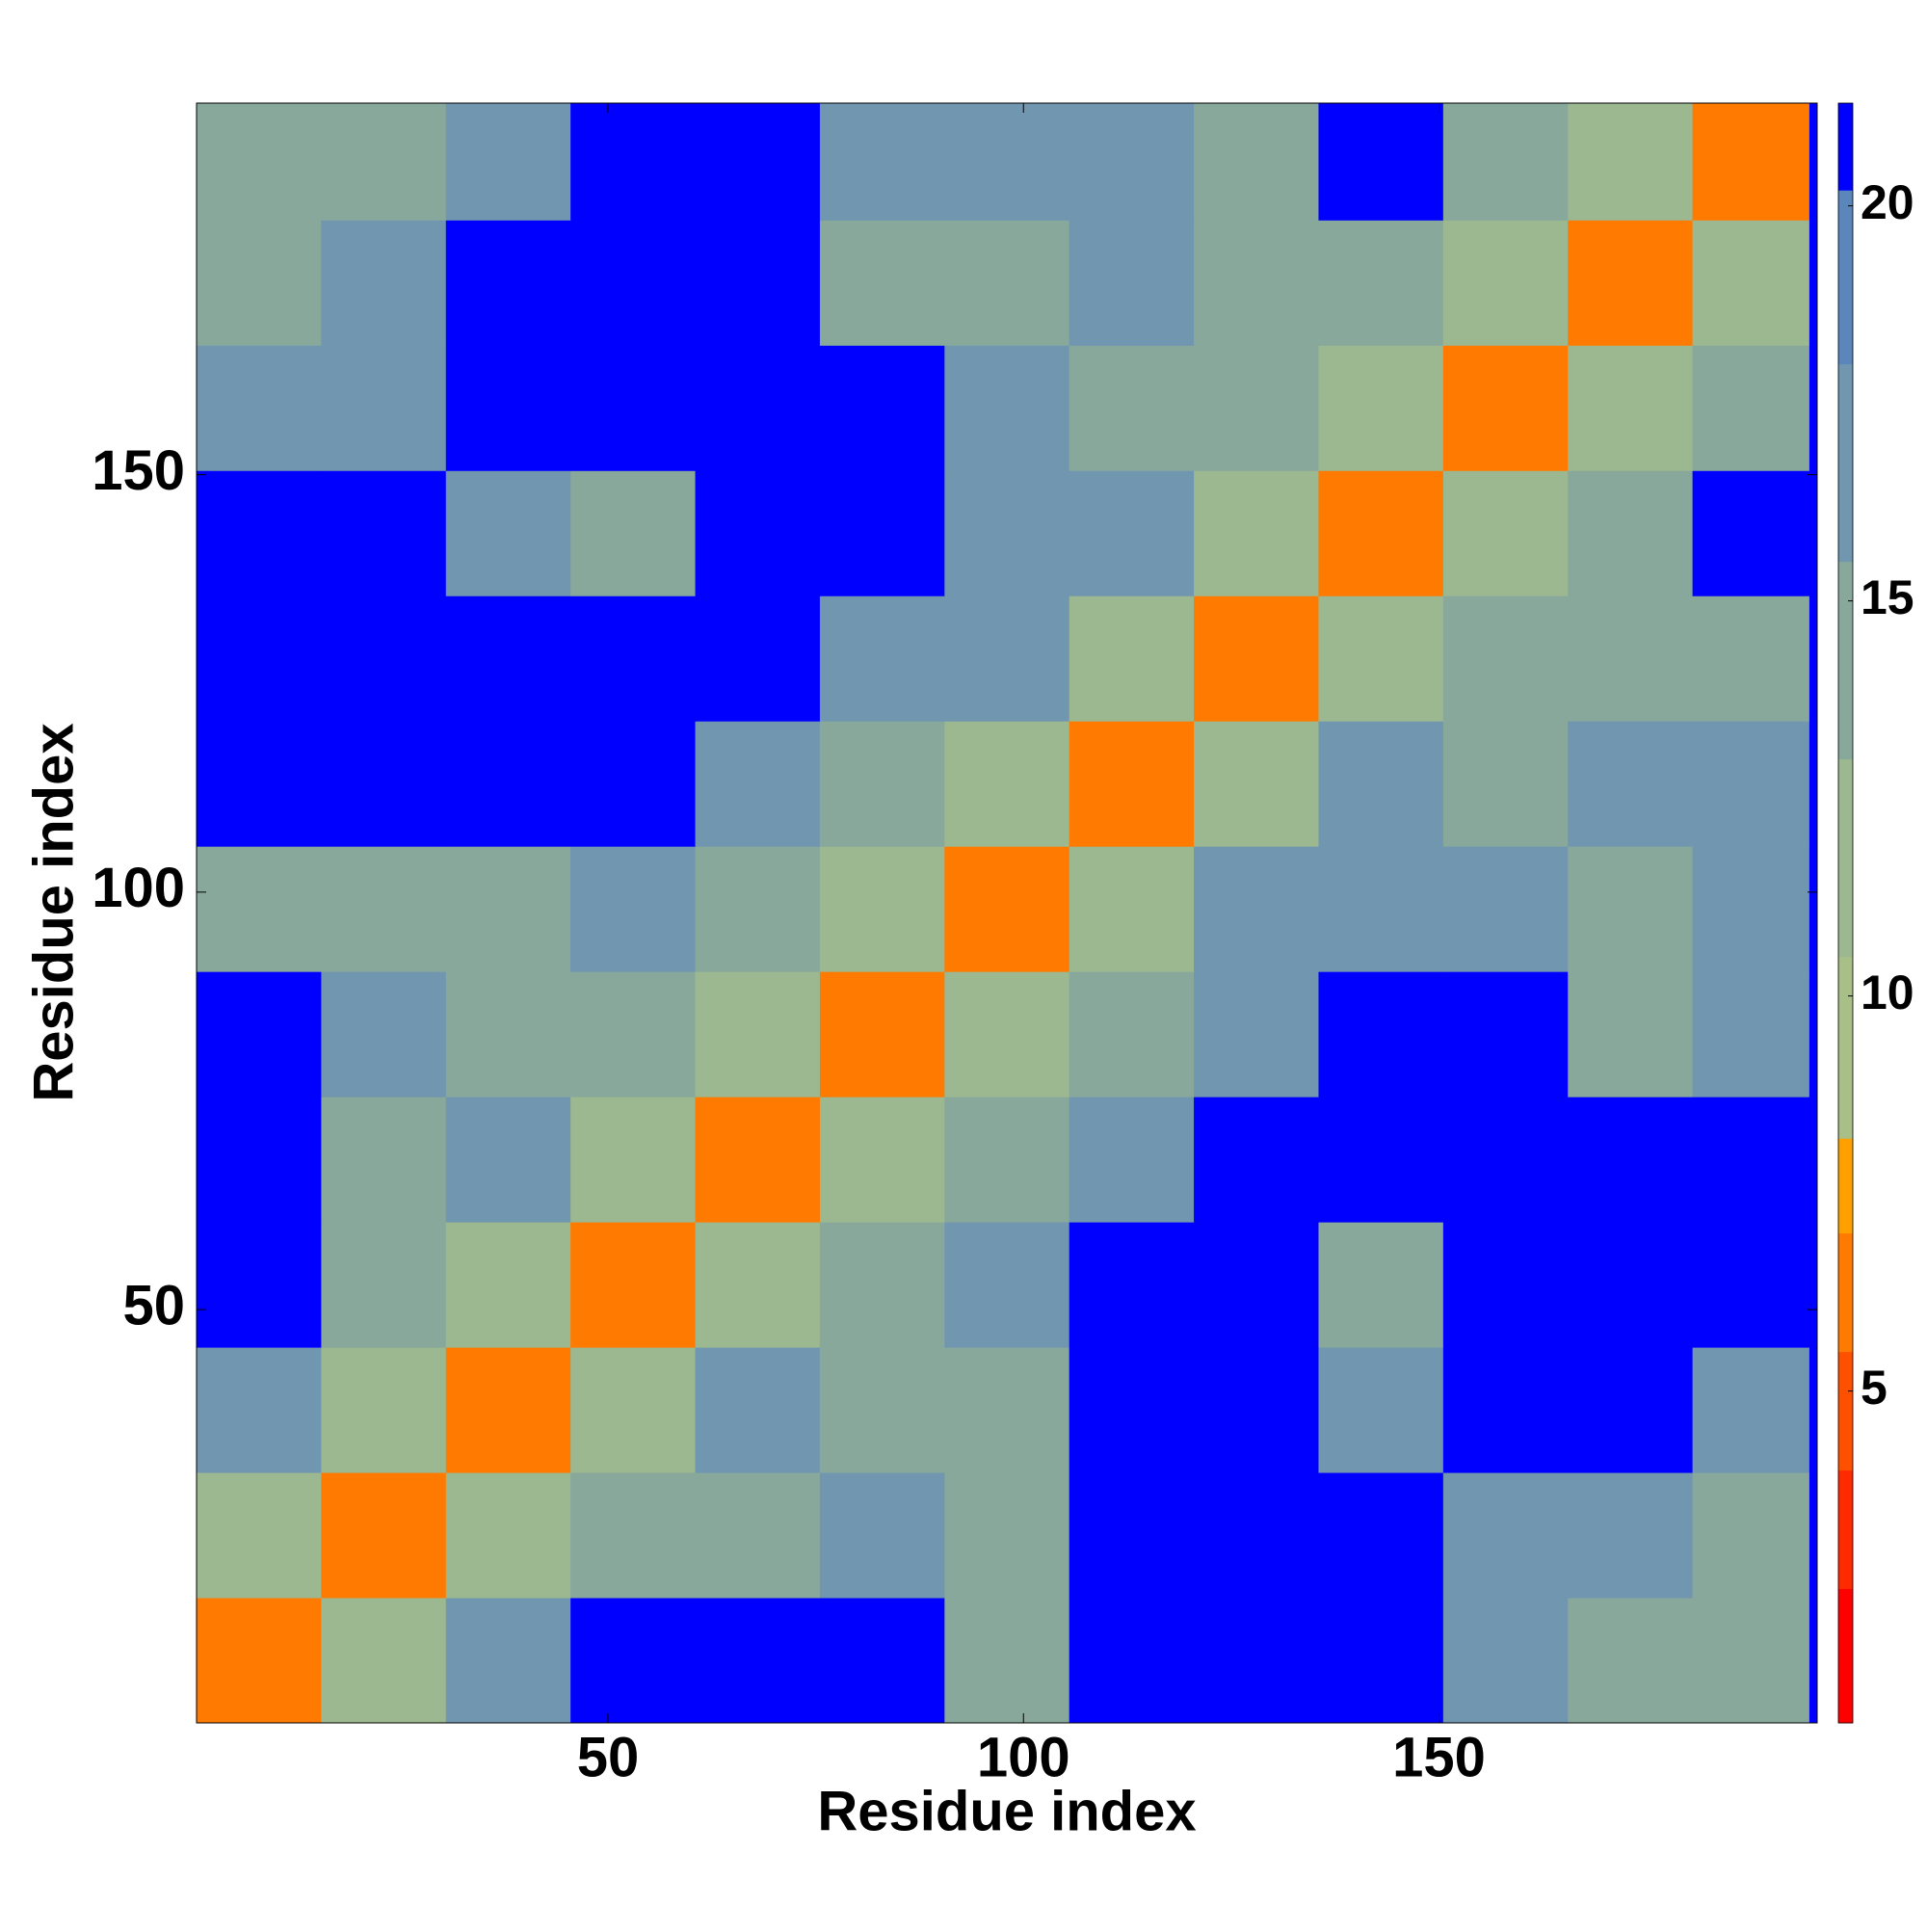 The width and height of the screenshot is (1927, 1932). I want to click on colorbar-tick-label: 20, so click(1887, 202).